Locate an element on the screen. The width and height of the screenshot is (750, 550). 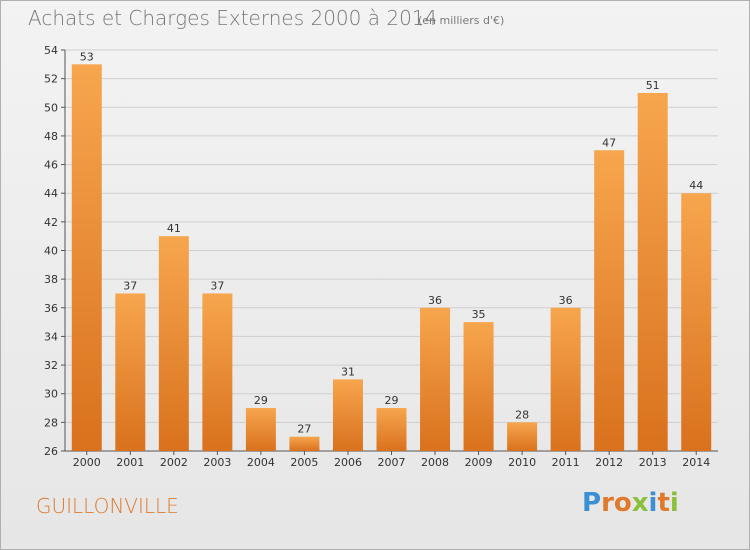
commune-name: GUILLONVILLE is located at coordinates (107, 506).